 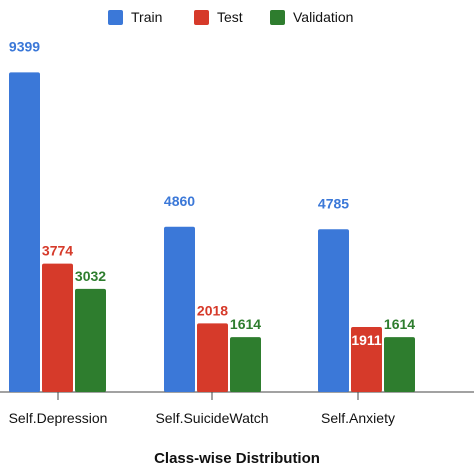 What do you see at coordinates (179, 309) in the screenshot?
I see `bar-train-self-suicidewatch` at bounding box center [179, 309].